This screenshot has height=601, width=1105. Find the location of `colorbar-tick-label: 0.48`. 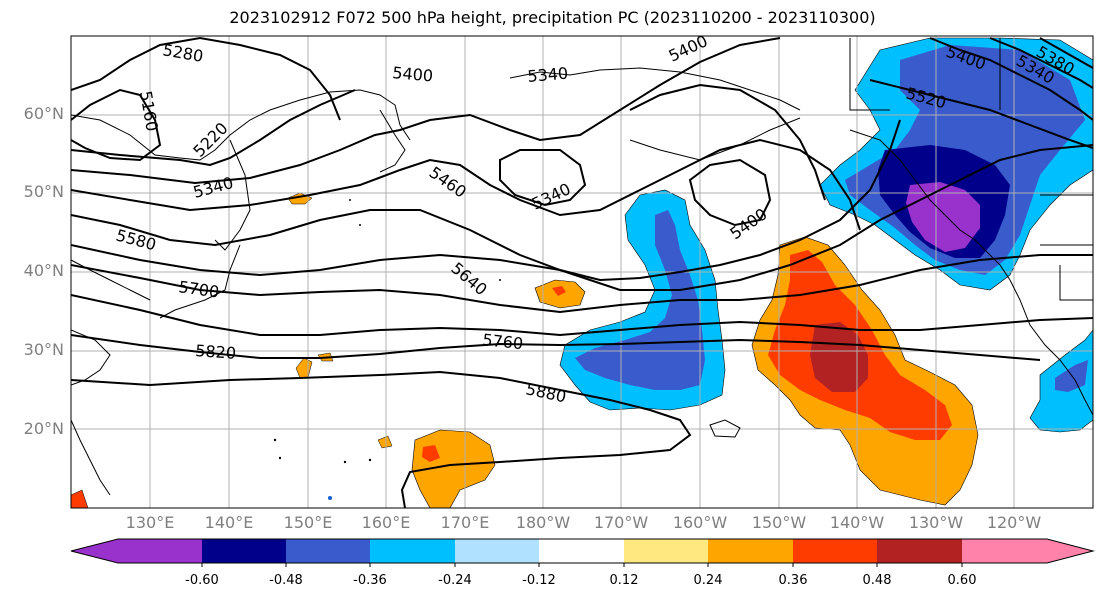

colorbar-tick-label: 0.48 is located at coordinates (877, 580).